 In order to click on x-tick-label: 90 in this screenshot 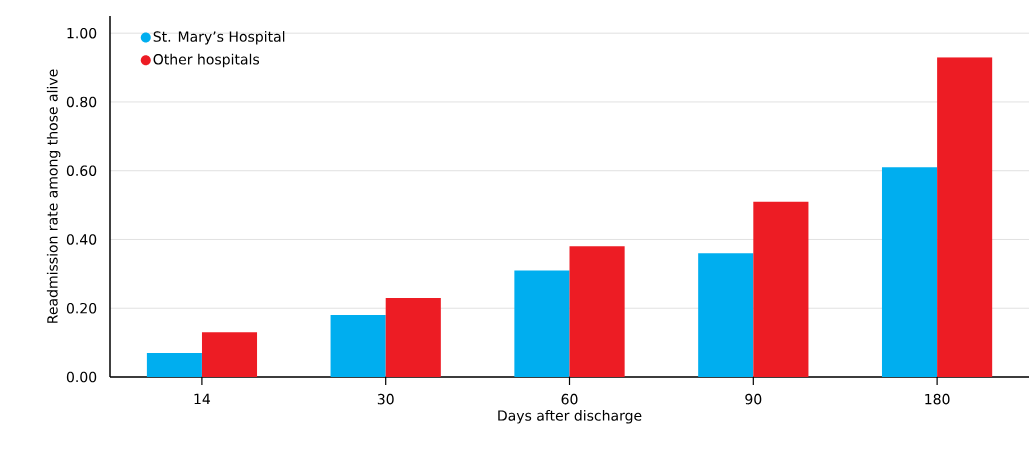, I will do `click(753, 399)`.